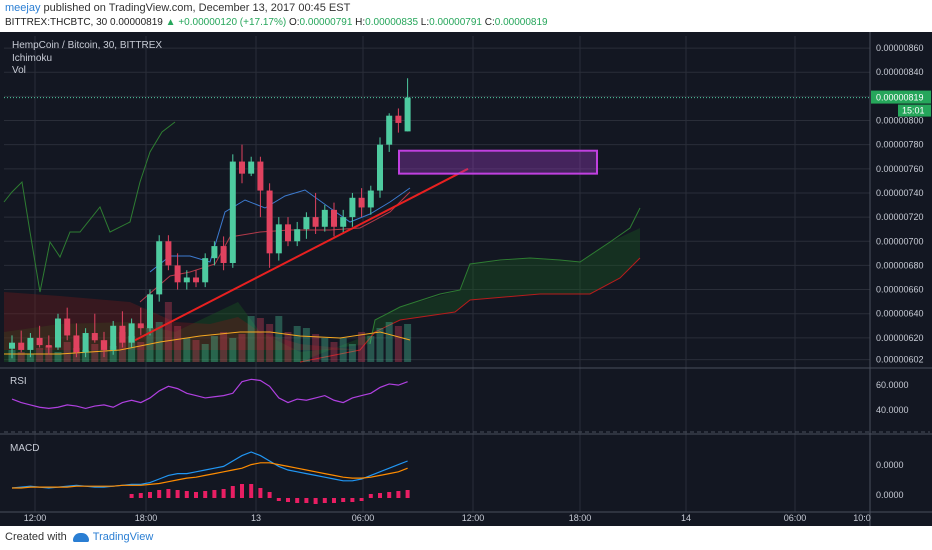  I want to click on indicator-lines, so click(207, 271).